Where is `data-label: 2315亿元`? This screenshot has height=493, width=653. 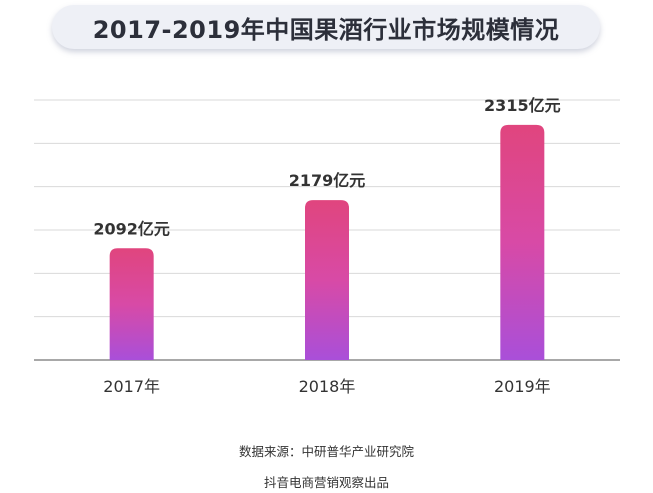 data-label: 2315亿元 is located at coordinates (522, 105).